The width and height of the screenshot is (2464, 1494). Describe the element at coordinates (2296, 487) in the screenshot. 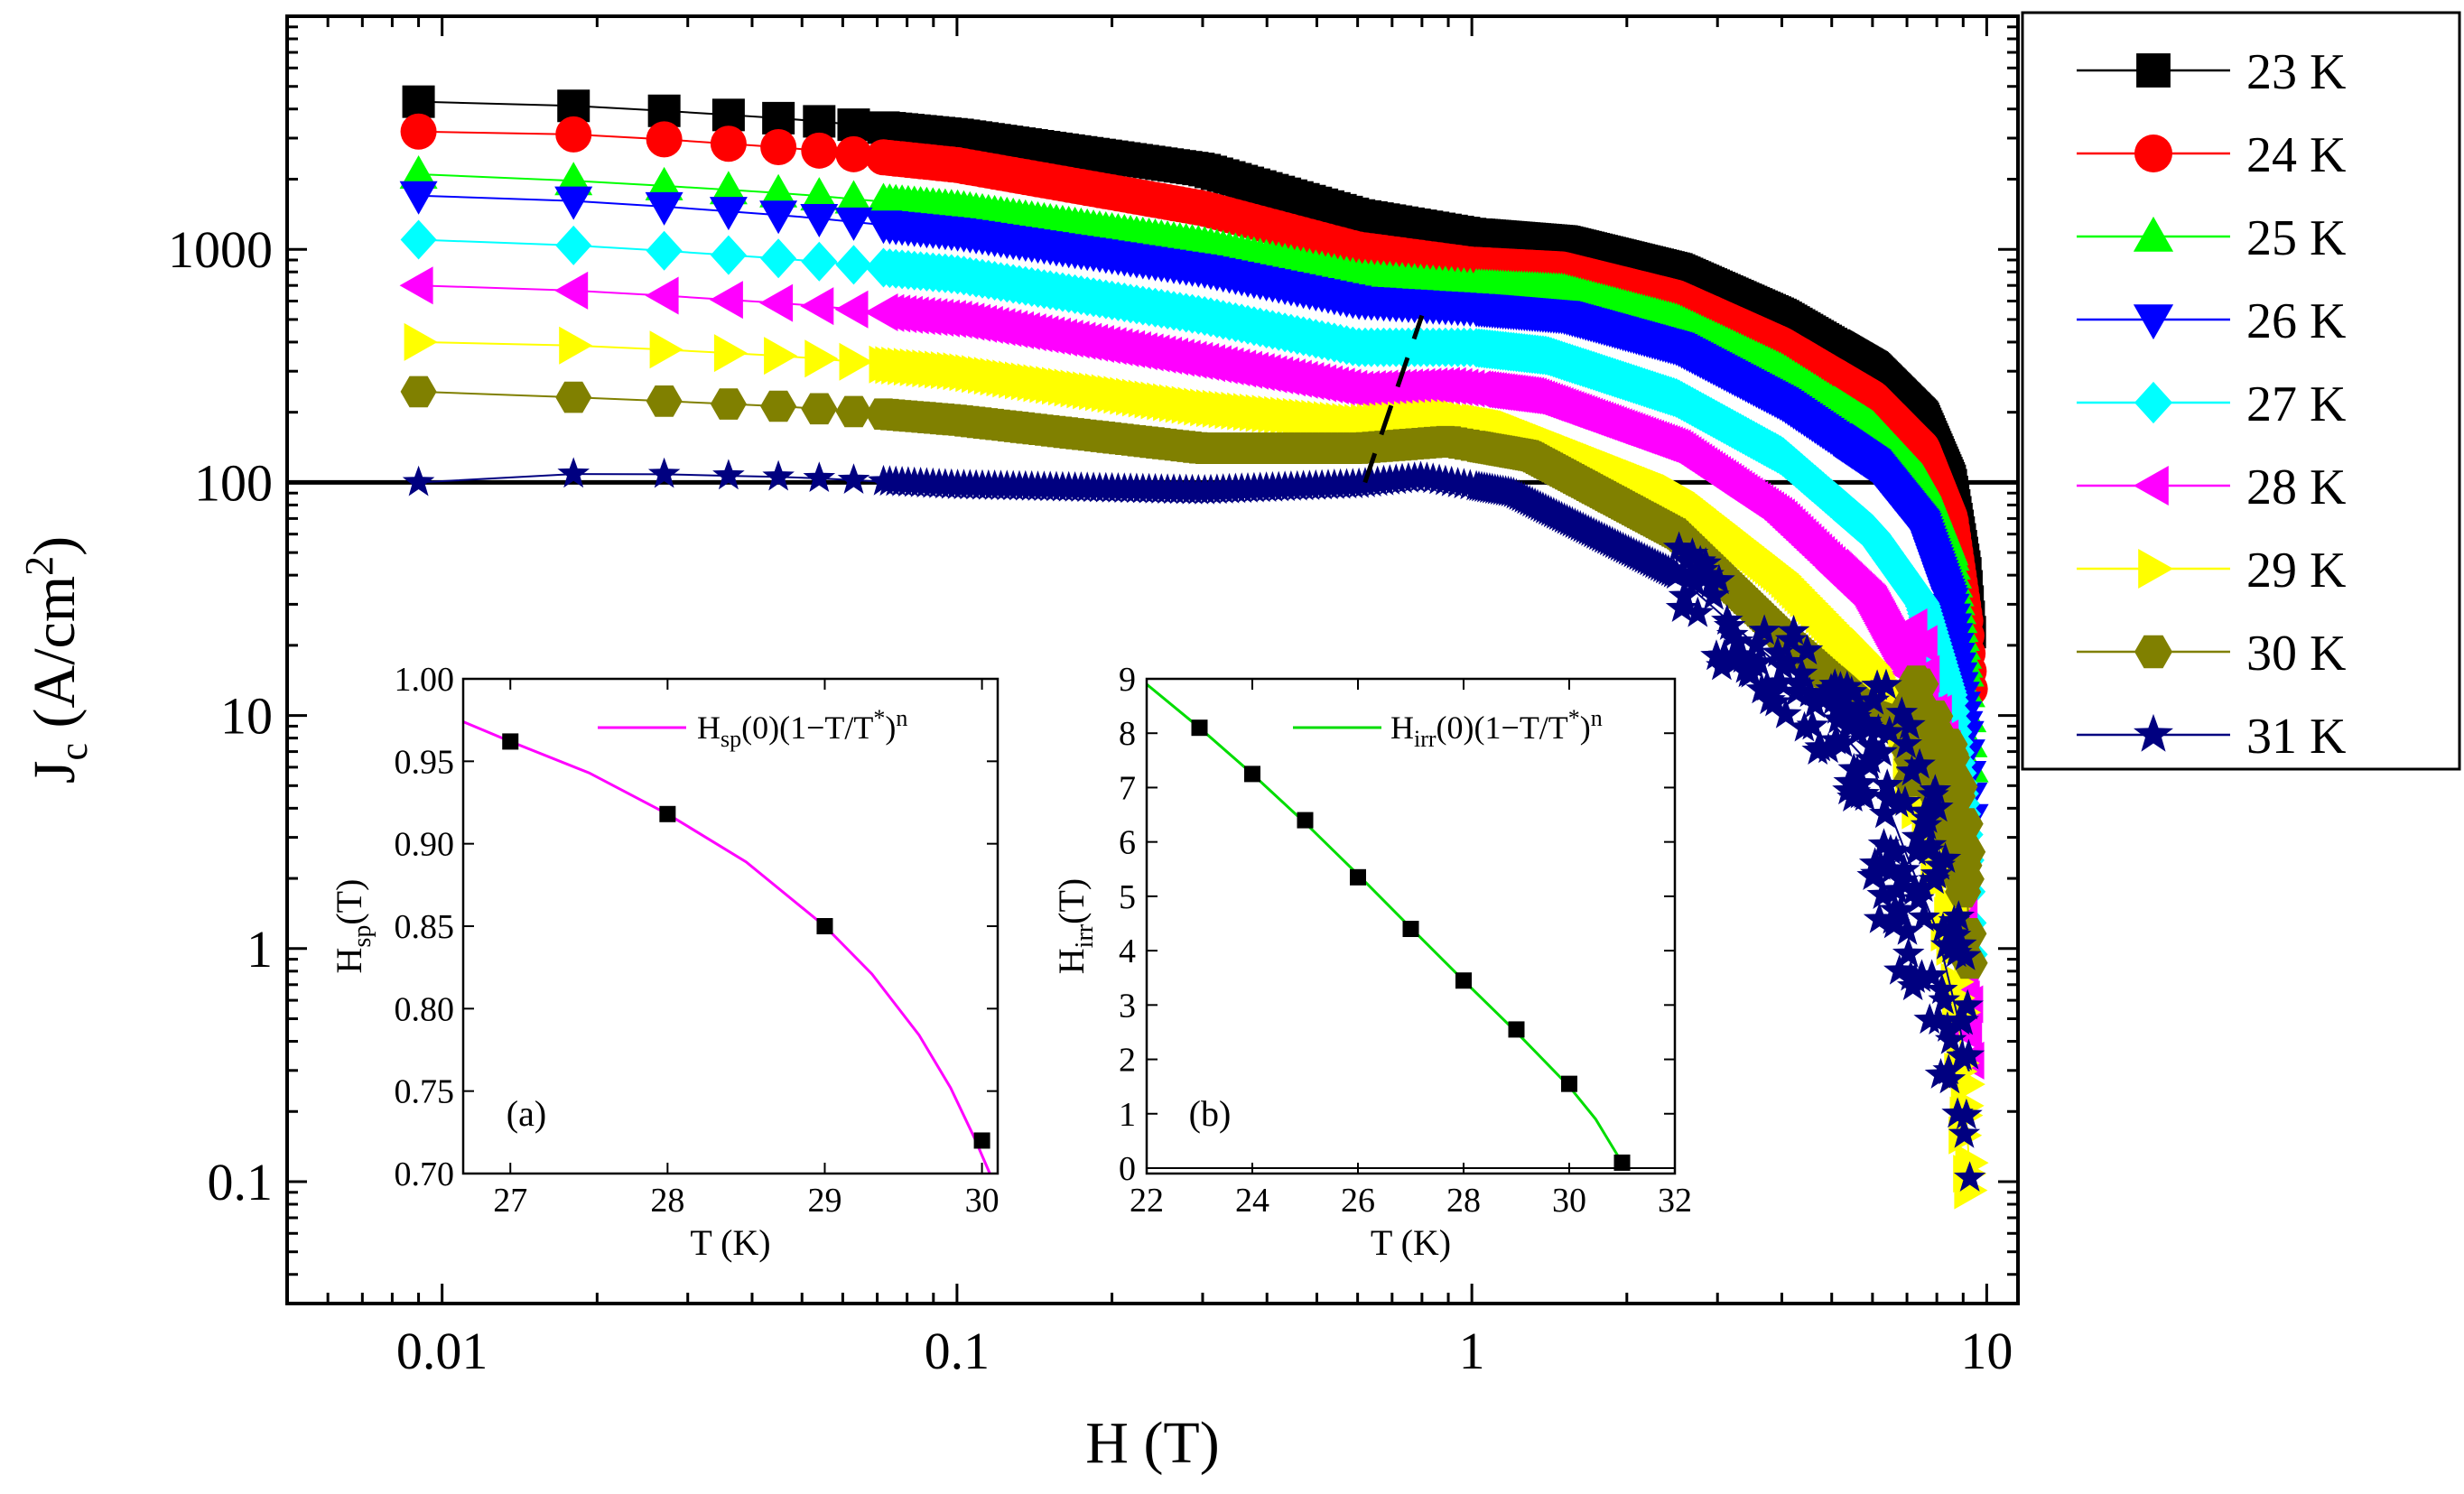

I see `legend-label: 28 K` at that location.